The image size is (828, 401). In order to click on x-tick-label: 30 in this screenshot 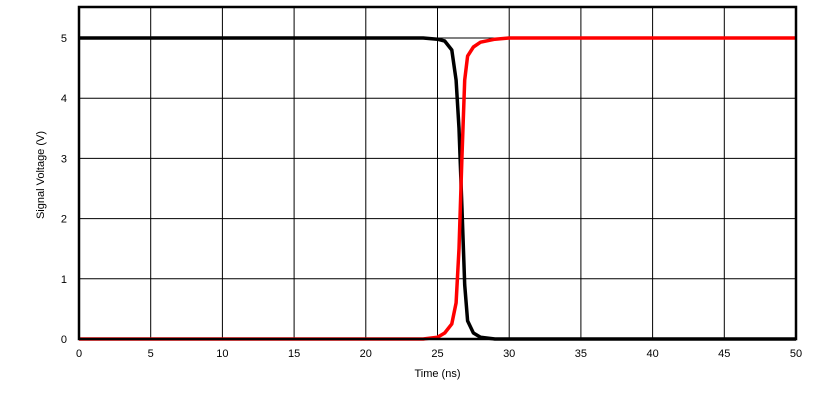, I will do `click(509, 354)`.